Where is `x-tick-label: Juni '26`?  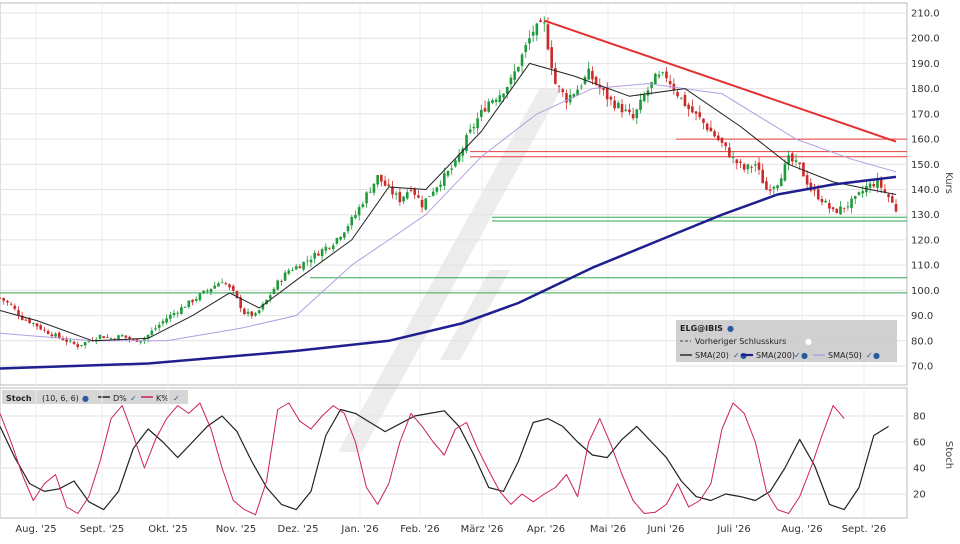
x-tick-label: Juni '26 is located at coordinates (665, 529).